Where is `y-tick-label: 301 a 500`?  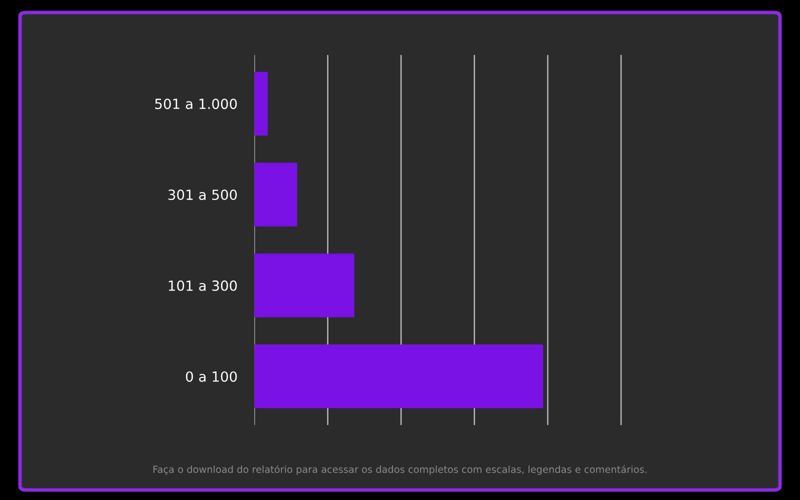
y-tick-label: 301 a 500 is located at coordinates (202, 195).